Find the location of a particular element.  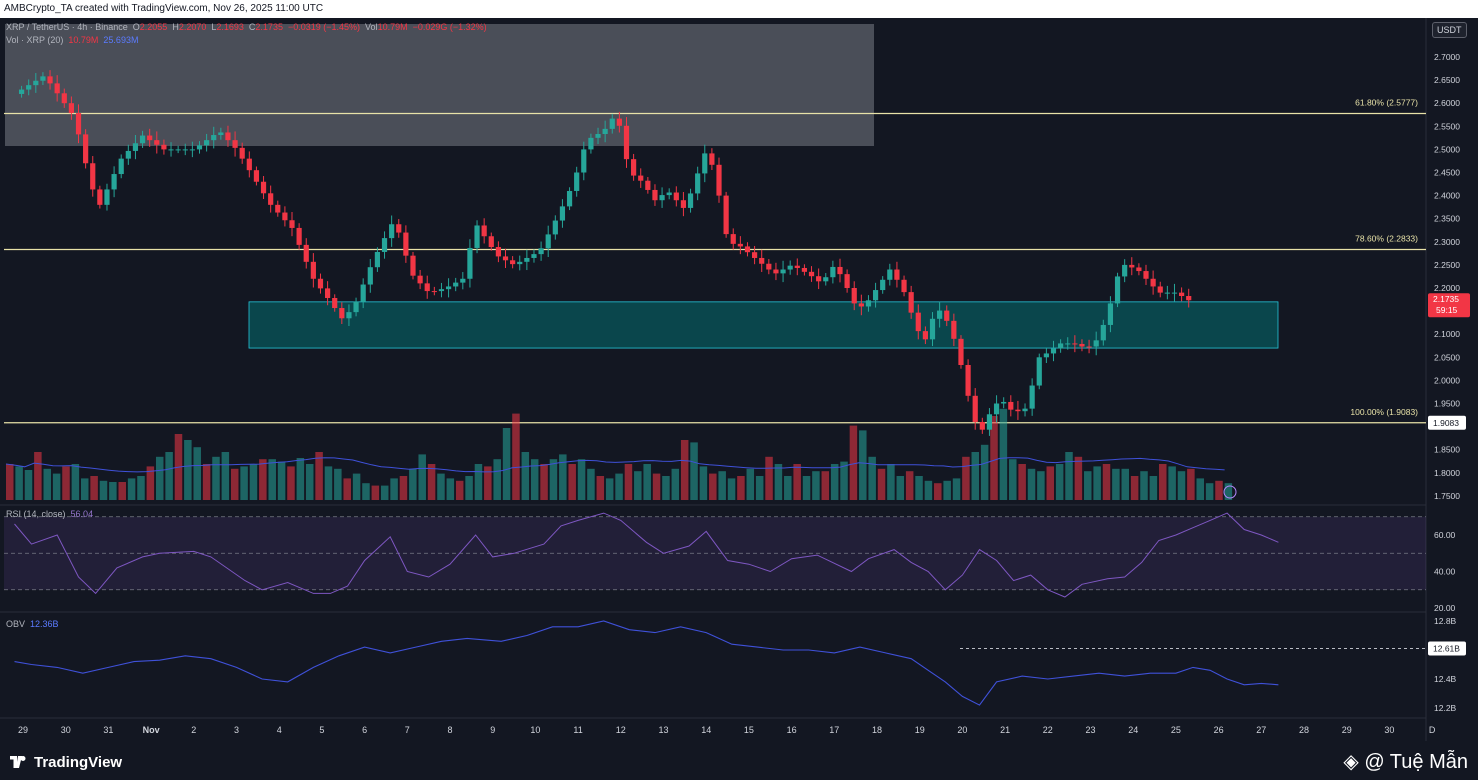

footer-bar is located at coordinates (739, 760).